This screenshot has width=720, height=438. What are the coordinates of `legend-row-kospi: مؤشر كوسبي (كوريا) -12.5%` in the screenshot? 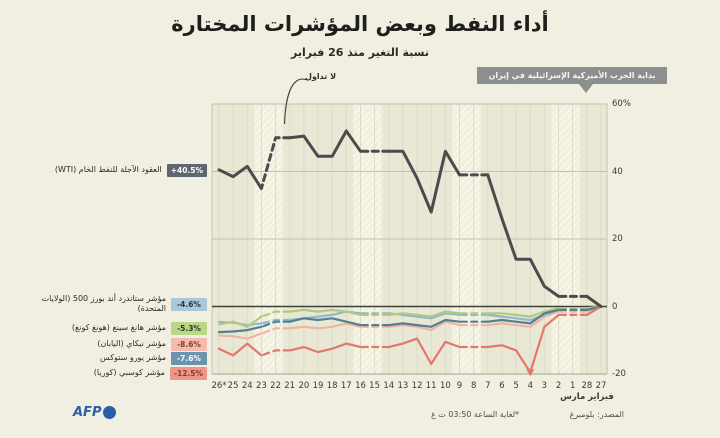 It's located at (150, 373).